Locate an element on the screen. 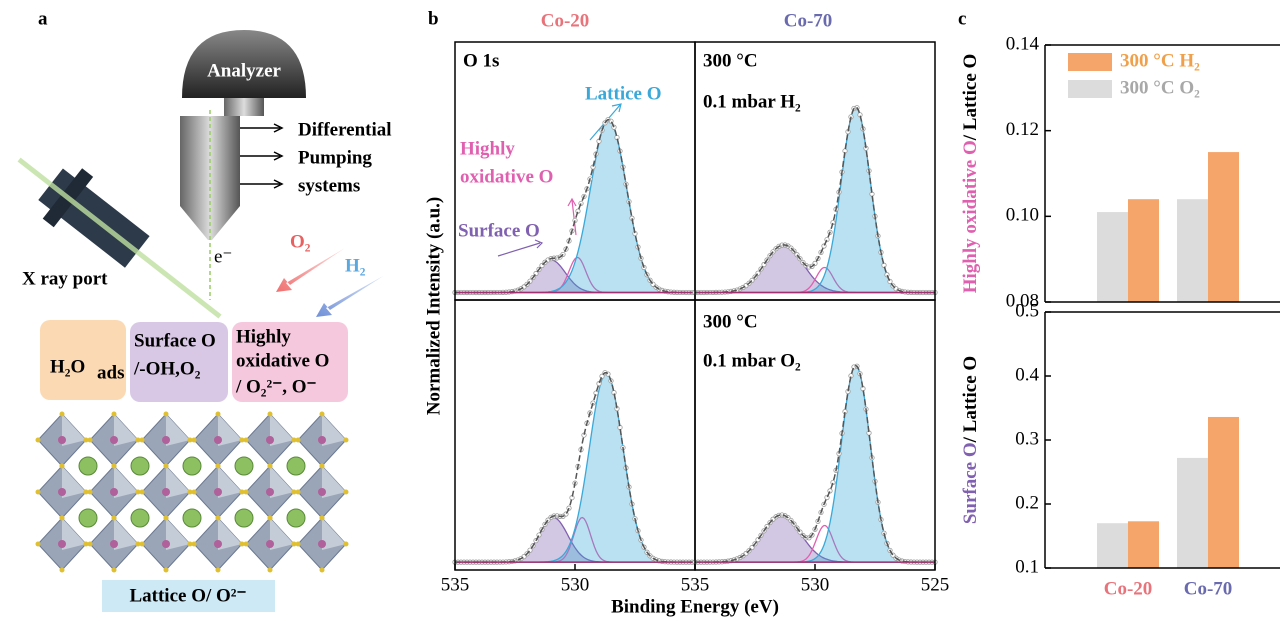 The width and height of the screenshot is (1280, 621). gas-label: H₂ is located at coordinates (355, 265).